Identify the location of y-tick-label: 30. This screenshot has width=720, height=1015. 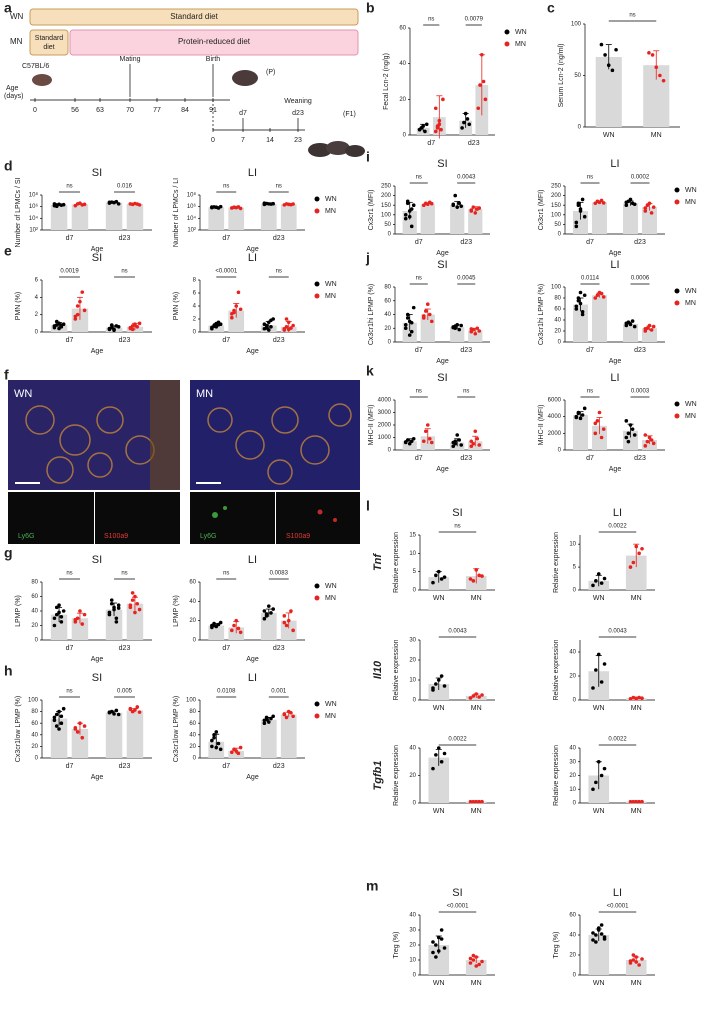
(412, 931).